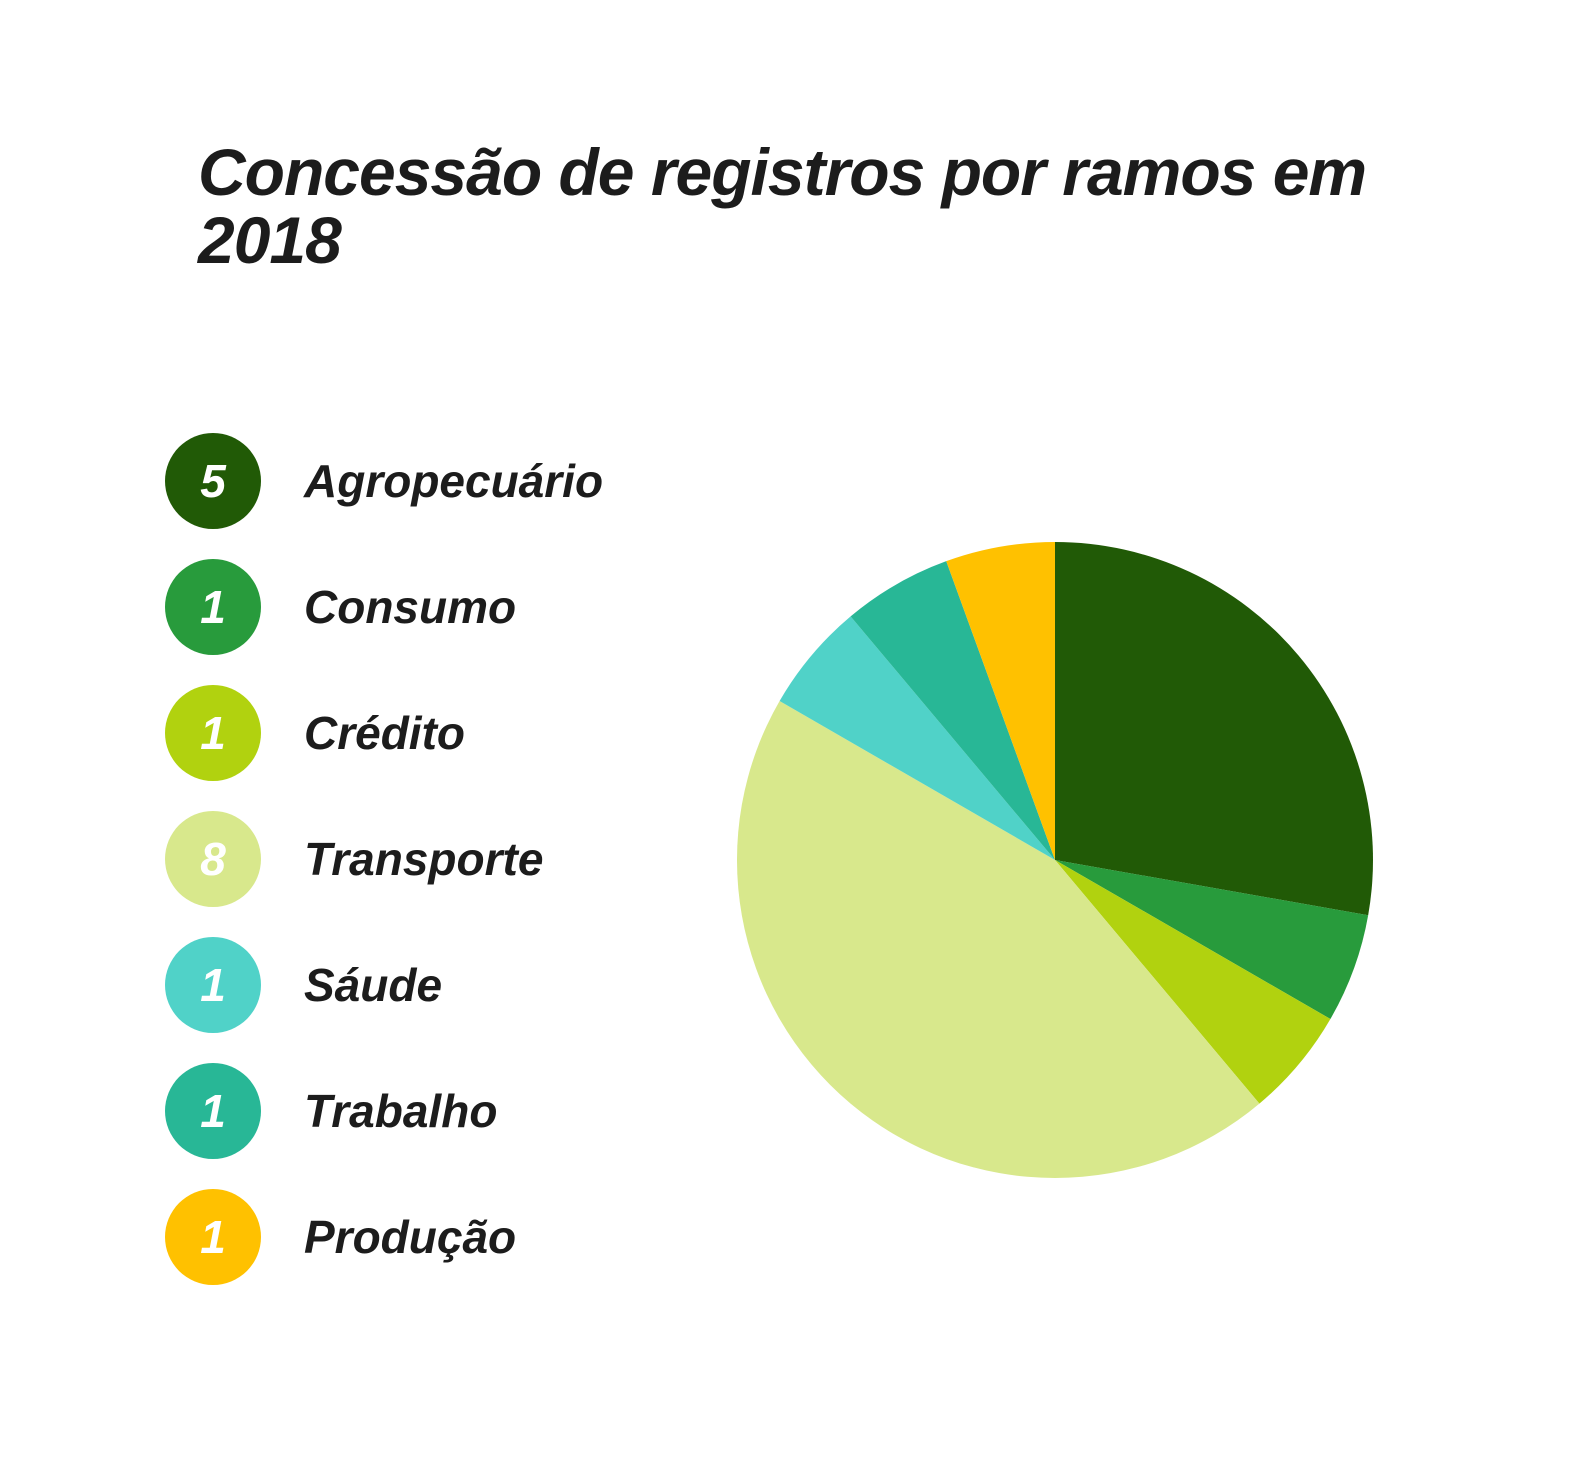 Image resolution: width=1588 pixels, height=1476 pixels. Describe the element at coordinates (213, 859) in the screenshot. I see `legend-value-badge: 8` at that location.